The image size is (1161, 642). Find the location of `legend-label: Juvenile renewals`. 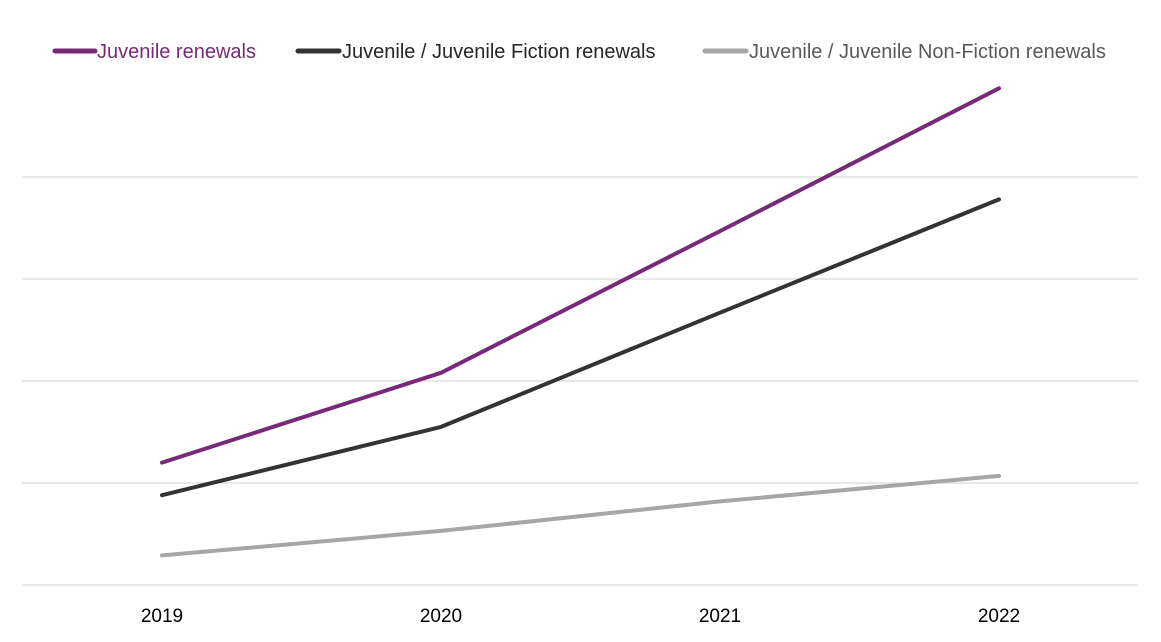

legend-label: Juvenile renewals is located at coordinates (176, 52).